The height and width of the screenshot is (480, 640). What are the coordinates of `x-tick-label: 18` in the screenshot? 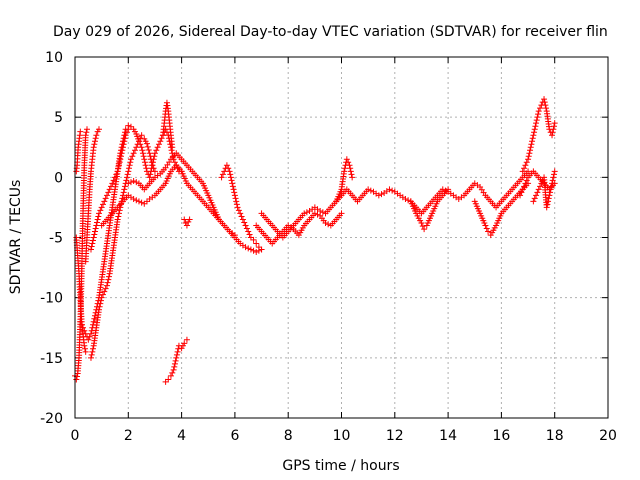 It's located at (555, 436).